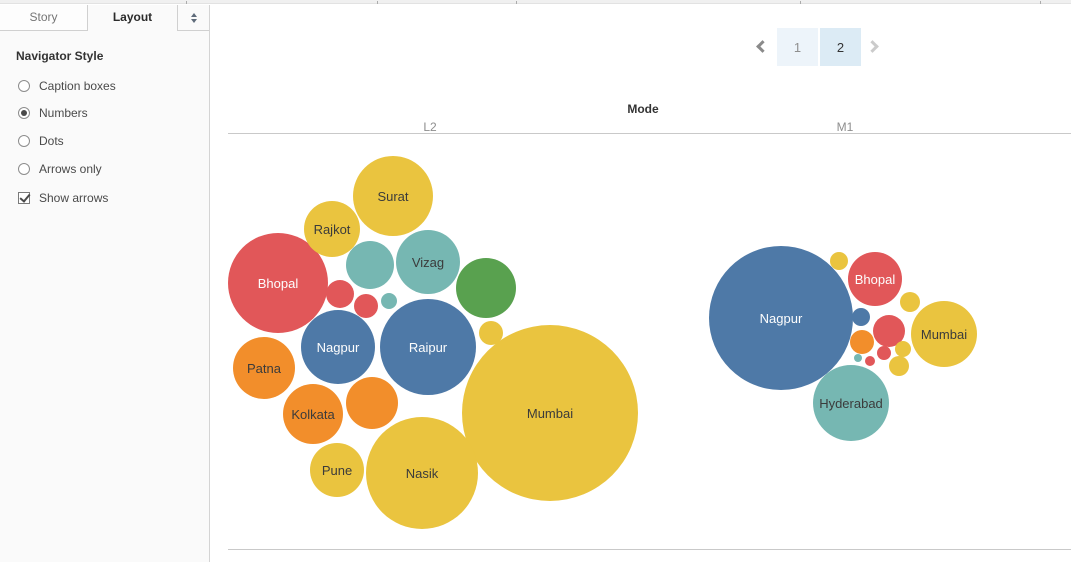  I want to click on bubble-label: Pune, so click(337, 470).